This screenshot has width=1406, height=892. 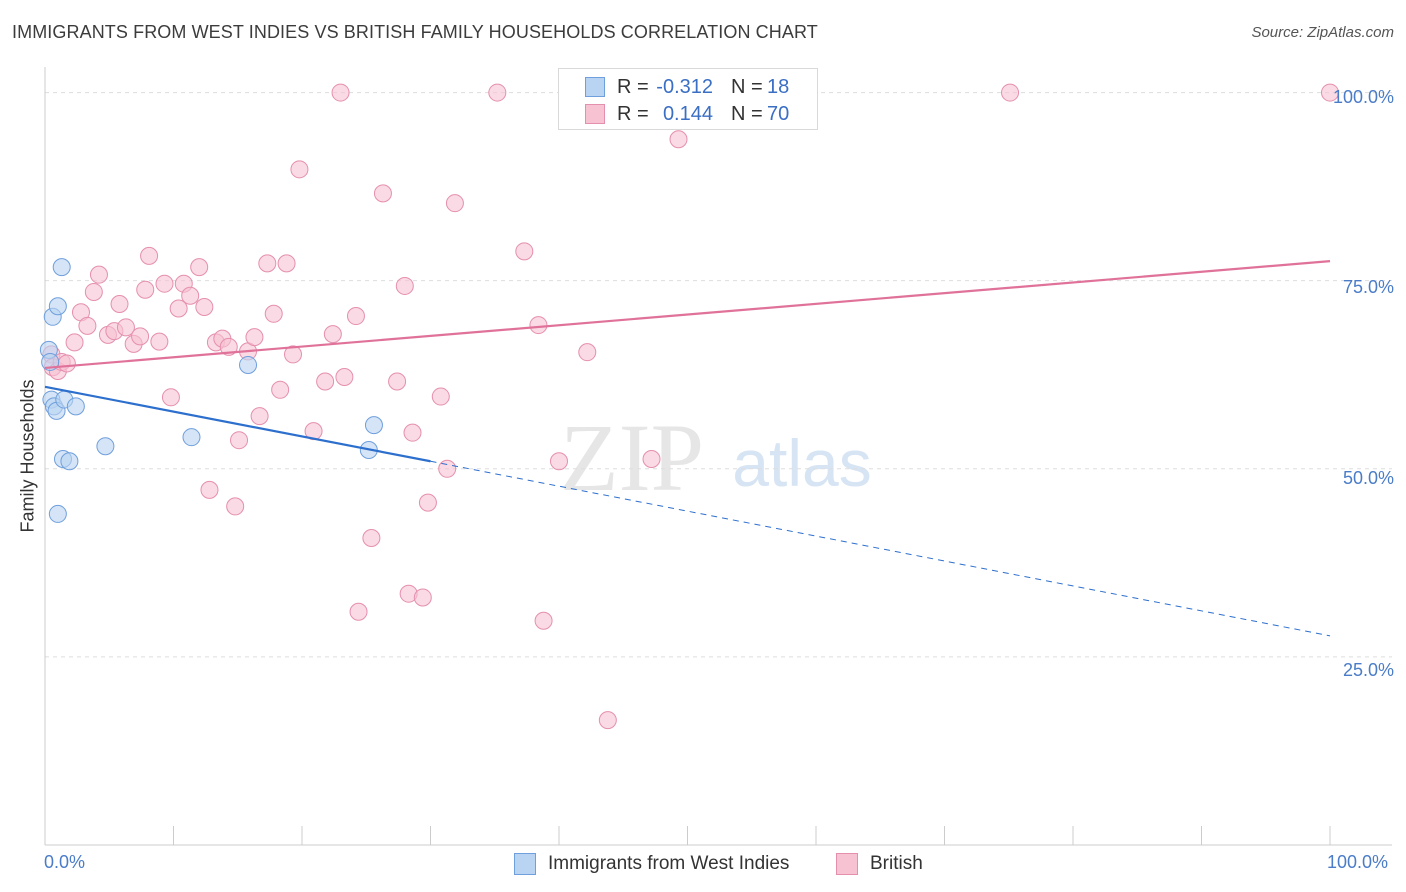 I want to click on n-value: 70, so click(x=778, y=114).